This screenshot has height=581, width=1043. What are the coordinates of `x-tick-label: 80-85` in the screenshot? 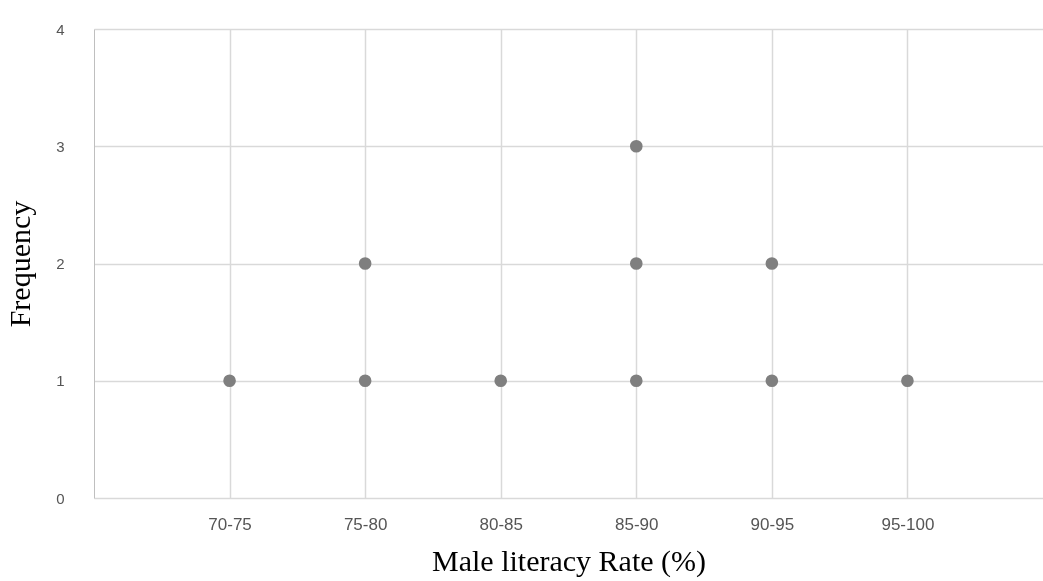 It's located at (501, 524).